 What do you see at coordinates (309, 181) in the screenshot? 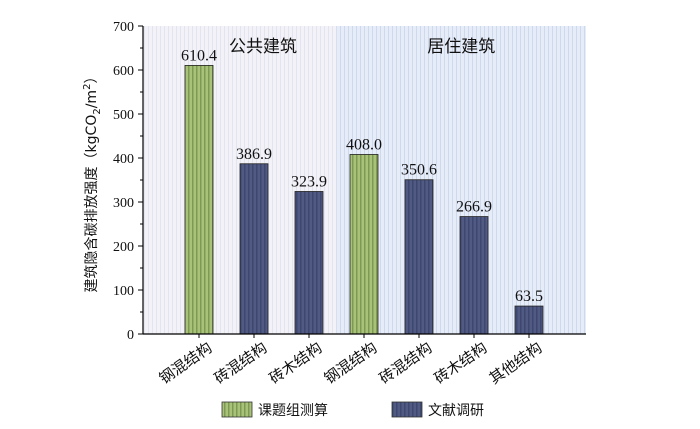
I see `data-label: 323.9` at bounding box center [309, 181].